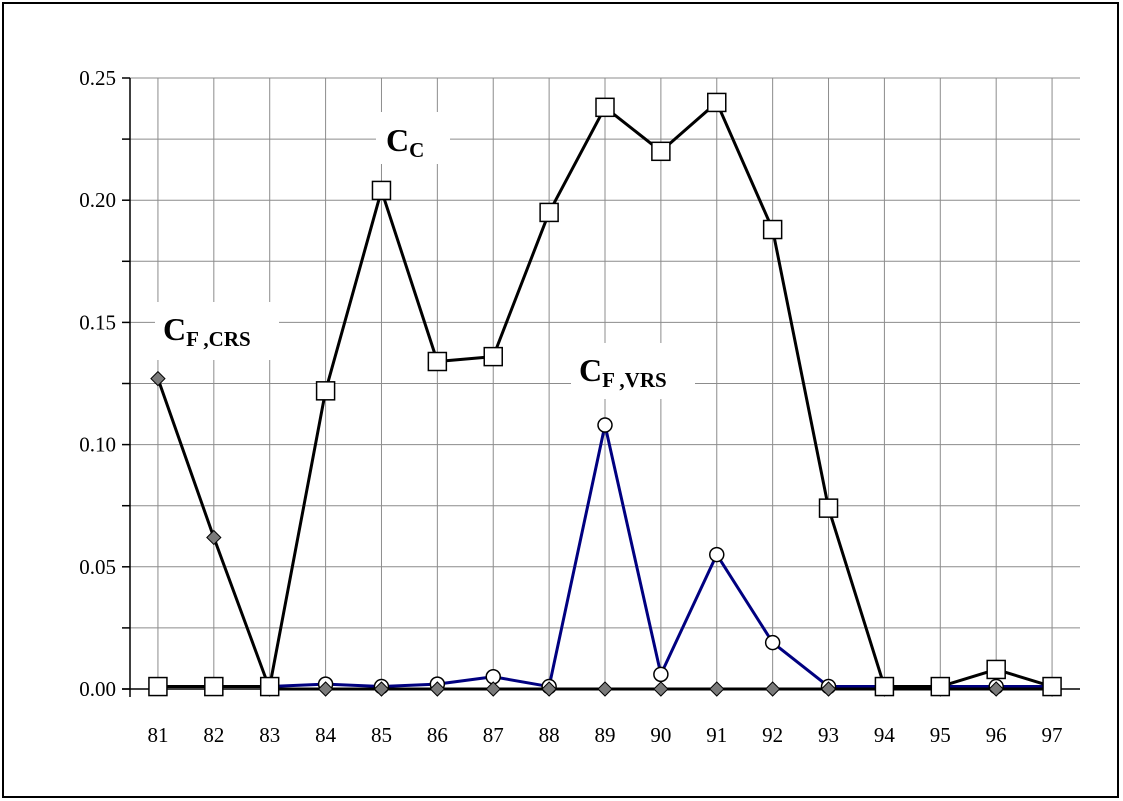  Describe the element at coordinates (397, 140) in the screenshot. I see `annotation-cc-main: C` at that location.